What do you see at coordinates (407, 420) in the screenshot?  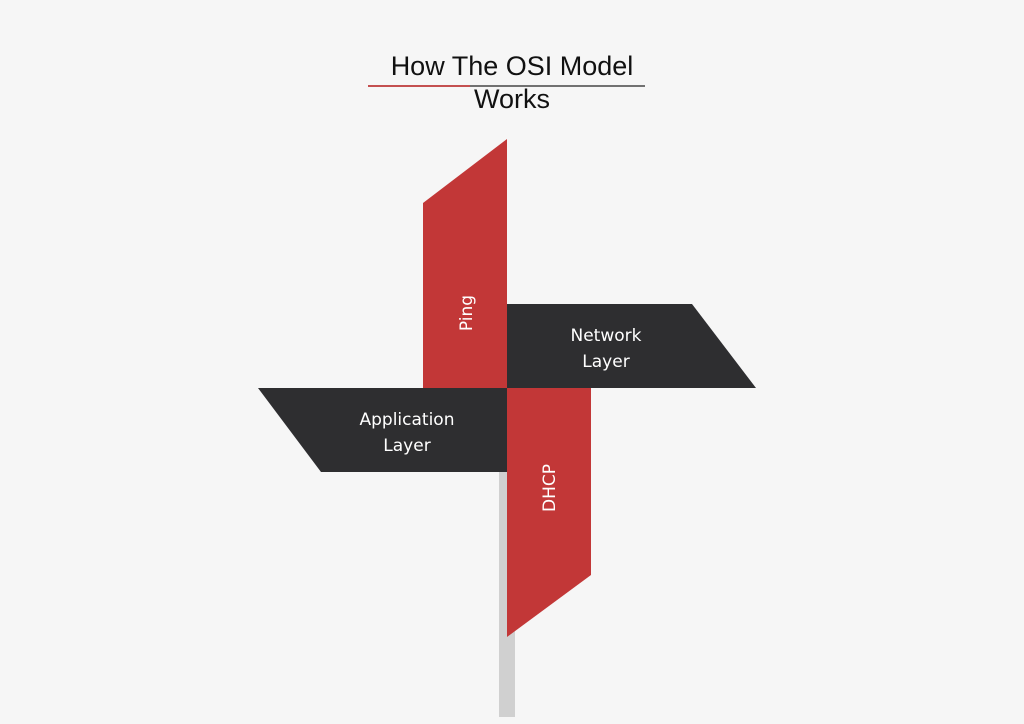 I see `blade-left-label-line1: Application` at bounding box center [407, 420].